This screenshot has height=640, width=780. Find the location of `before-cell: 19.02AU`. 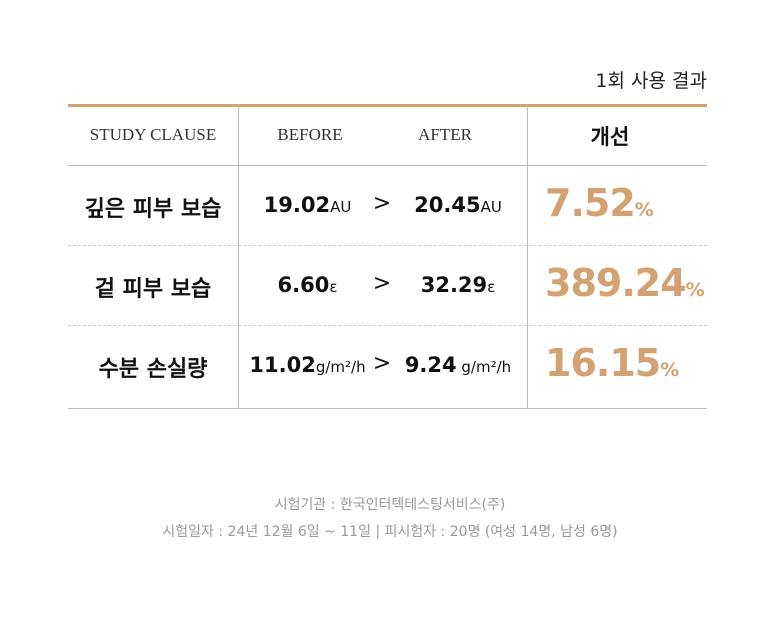

before-cell: 19.02AU is located at coordinates (307, 205).